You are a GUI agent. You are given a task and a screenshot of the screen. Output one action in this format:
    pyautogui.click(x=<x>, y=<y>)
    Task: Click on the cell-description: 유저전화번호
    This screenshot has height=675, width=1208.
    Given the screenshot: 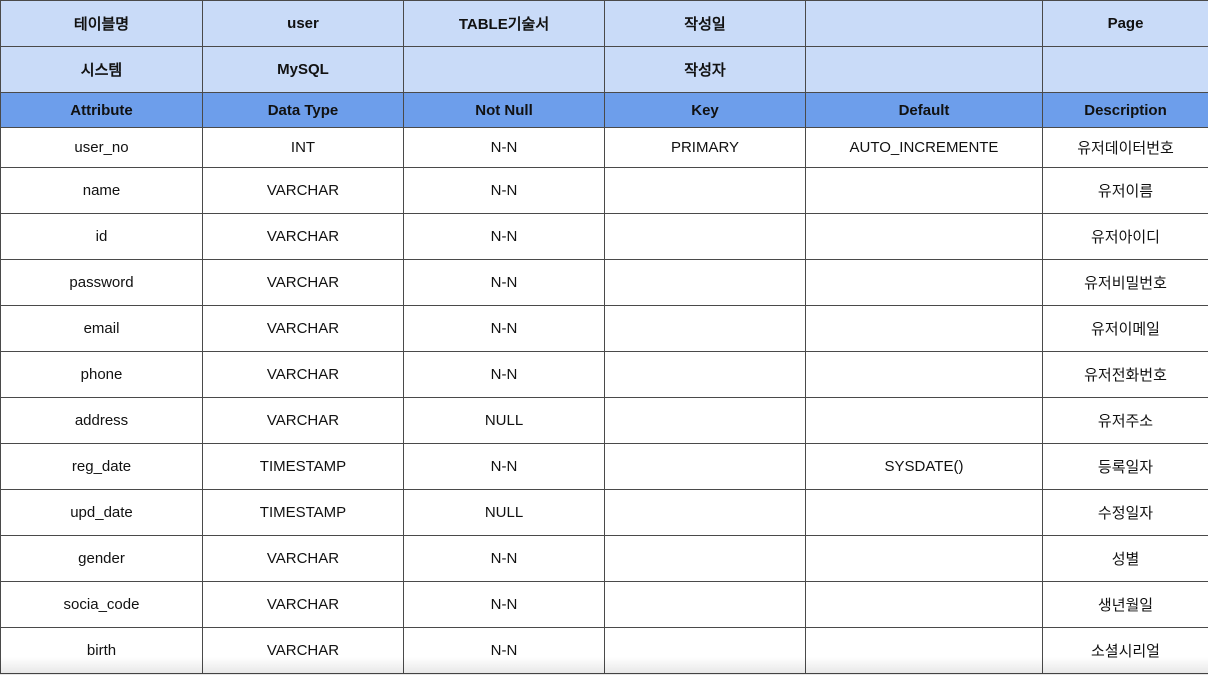 What is the action you would take?
    pyautogui.click(x=1125, y=374)
    